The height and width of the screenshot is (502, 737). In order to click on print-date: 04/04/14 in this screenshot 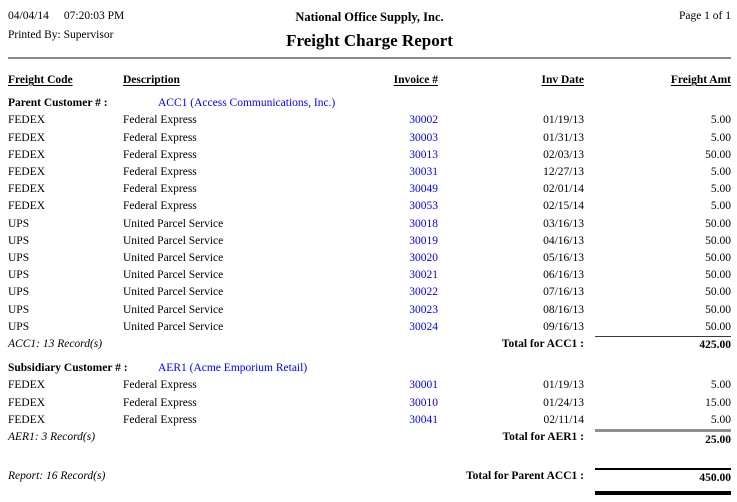, I will do `click(28, 16)`.